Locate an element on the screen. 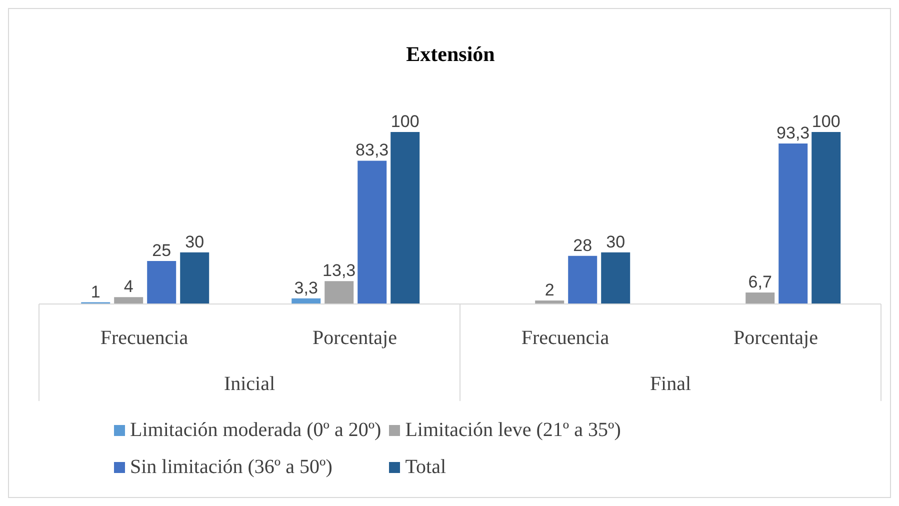  text: Final is located at coordinates (671, 384).